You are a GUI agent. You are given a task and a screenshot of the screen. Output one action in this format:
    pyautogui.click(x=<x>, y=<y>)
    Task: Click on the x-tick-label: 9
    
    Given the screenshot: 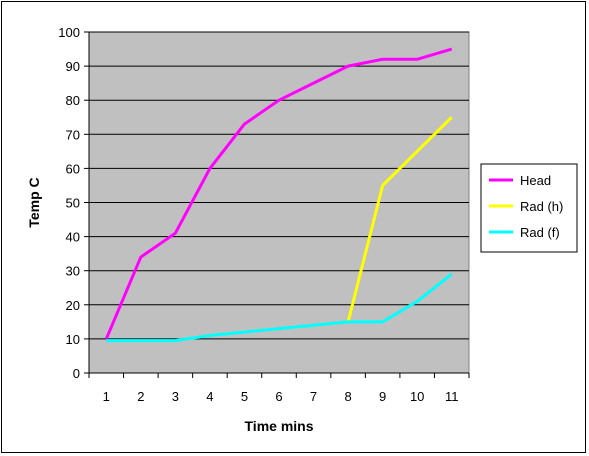 What is the action you would take?
    pyautogui.click(x=382, y=396)
    